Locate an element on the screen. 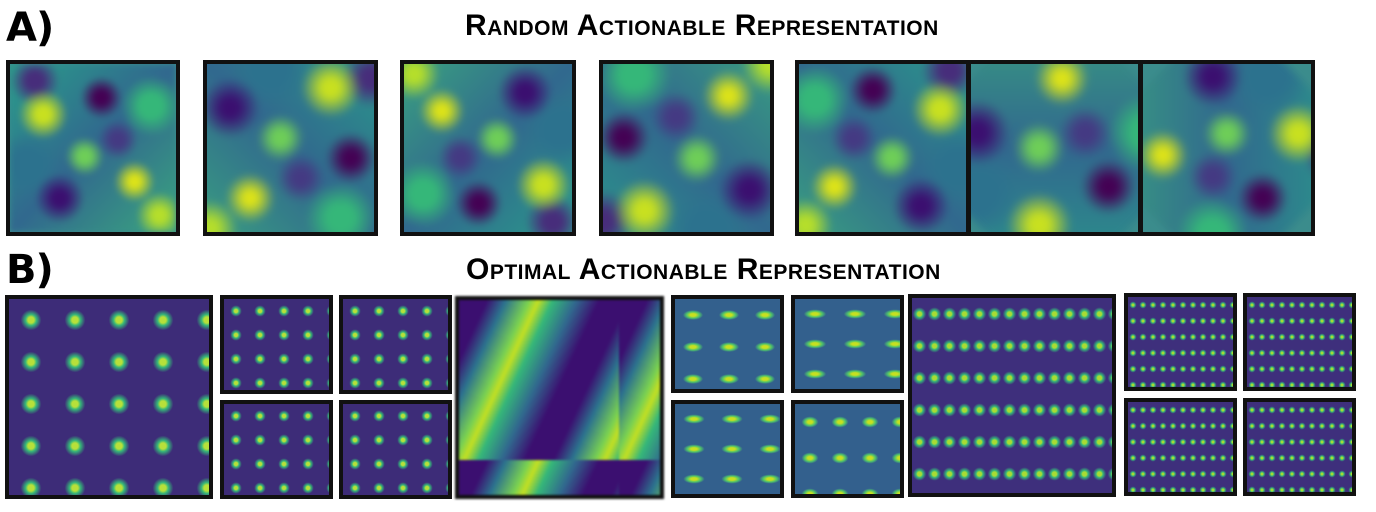 This screenshot has width=1376, height=512. section-title-b: Optimal Actionable Representation is located at coordinates (703, 269).